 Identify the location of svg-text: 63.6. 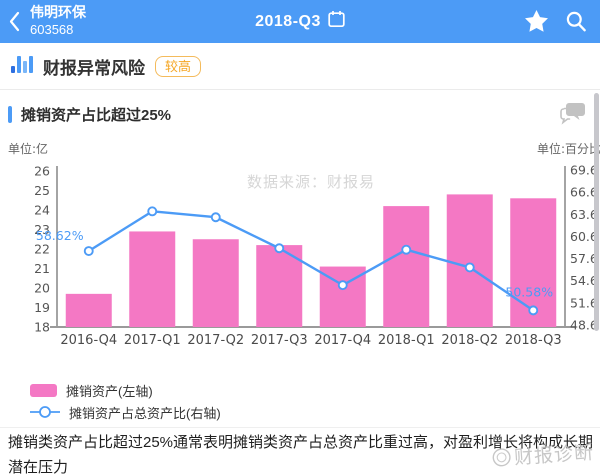
(584, 214).